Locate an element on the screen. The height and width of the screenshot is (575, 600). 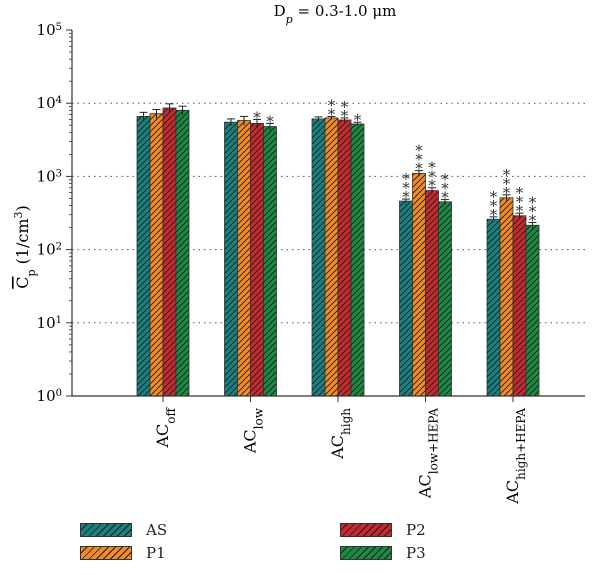
x-tick-label: AClow+HEPA is located at coordinates (428, 453).